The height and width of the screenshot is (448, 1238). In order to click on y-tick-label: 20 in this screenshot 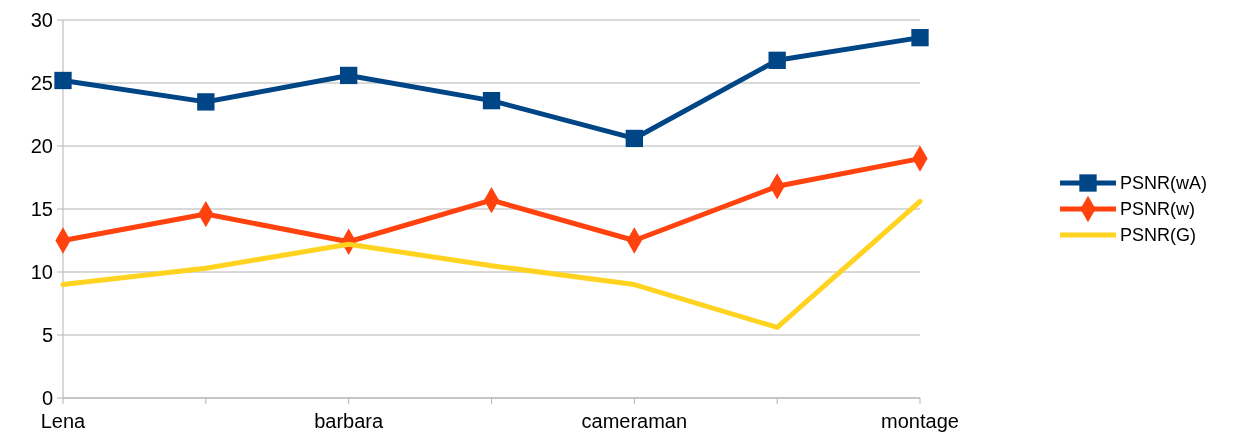, I will do `click(41, 146)`.